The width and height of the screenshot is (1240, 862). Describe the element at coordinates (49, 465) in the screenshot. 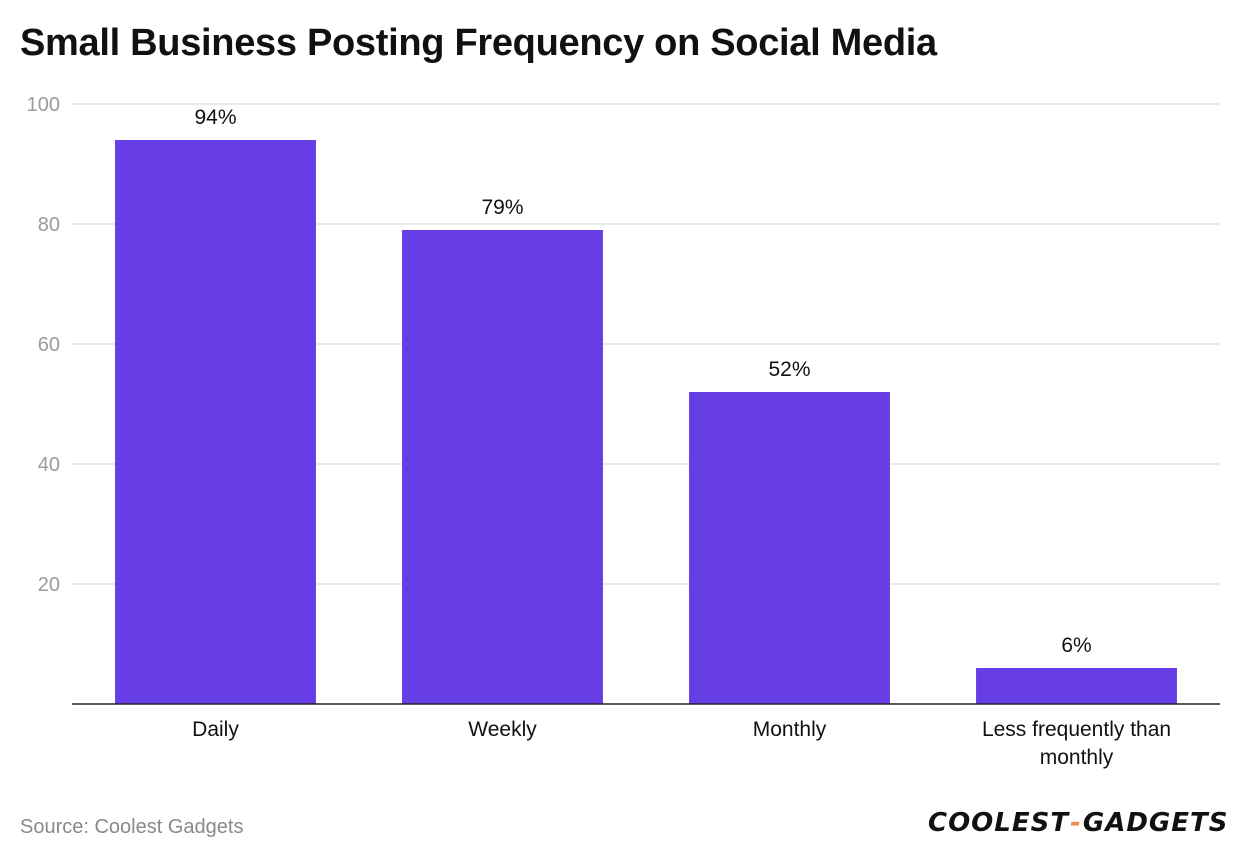

I see `y-tick-label: 40` at that location.